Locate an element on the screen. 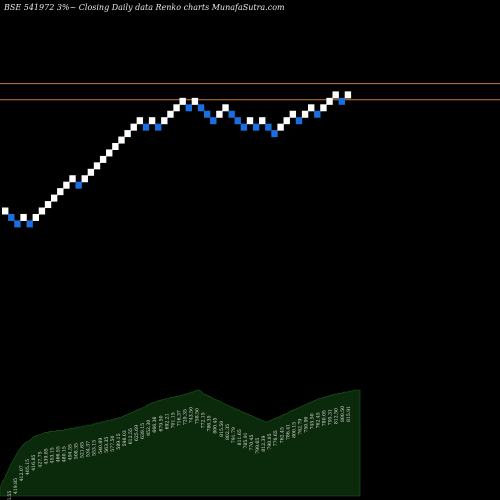  price-label-1: 406.55 is located at coordinates (10, 495).